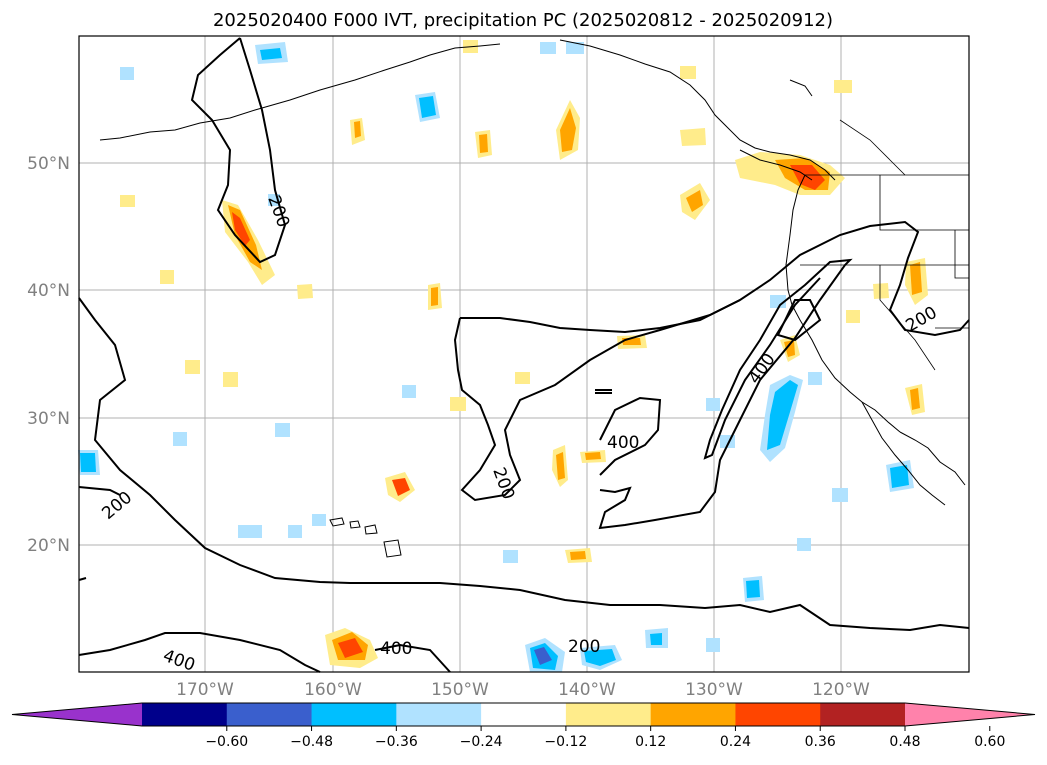 The width and height of the screenshot is (1047, 765). What do you see at coordinates (48, 291) in the screenshot?
I see `lat-label: 40°N` at bounding box center [48, 291].